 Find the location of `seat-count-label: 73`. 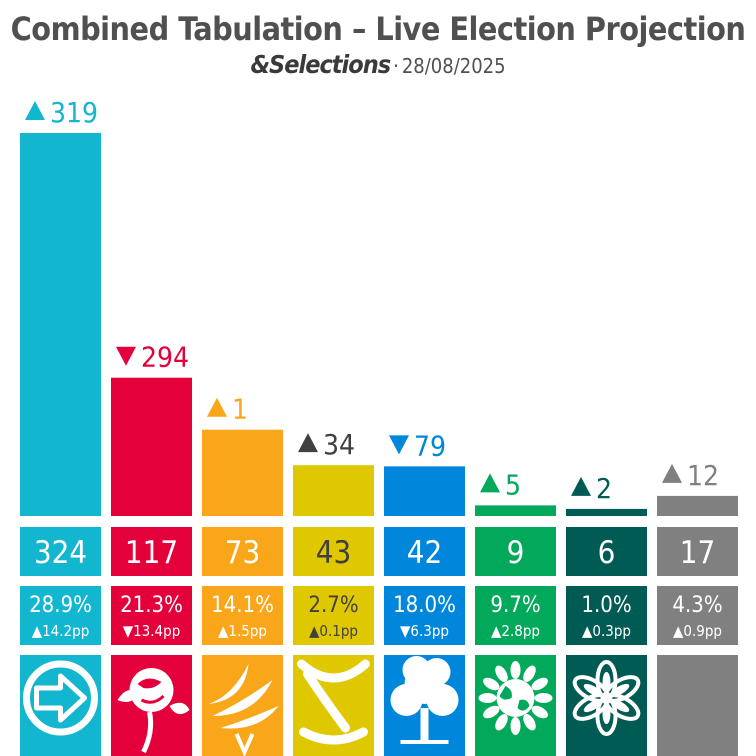

seat-count-label: 73 is located at coordinates (242, 553).